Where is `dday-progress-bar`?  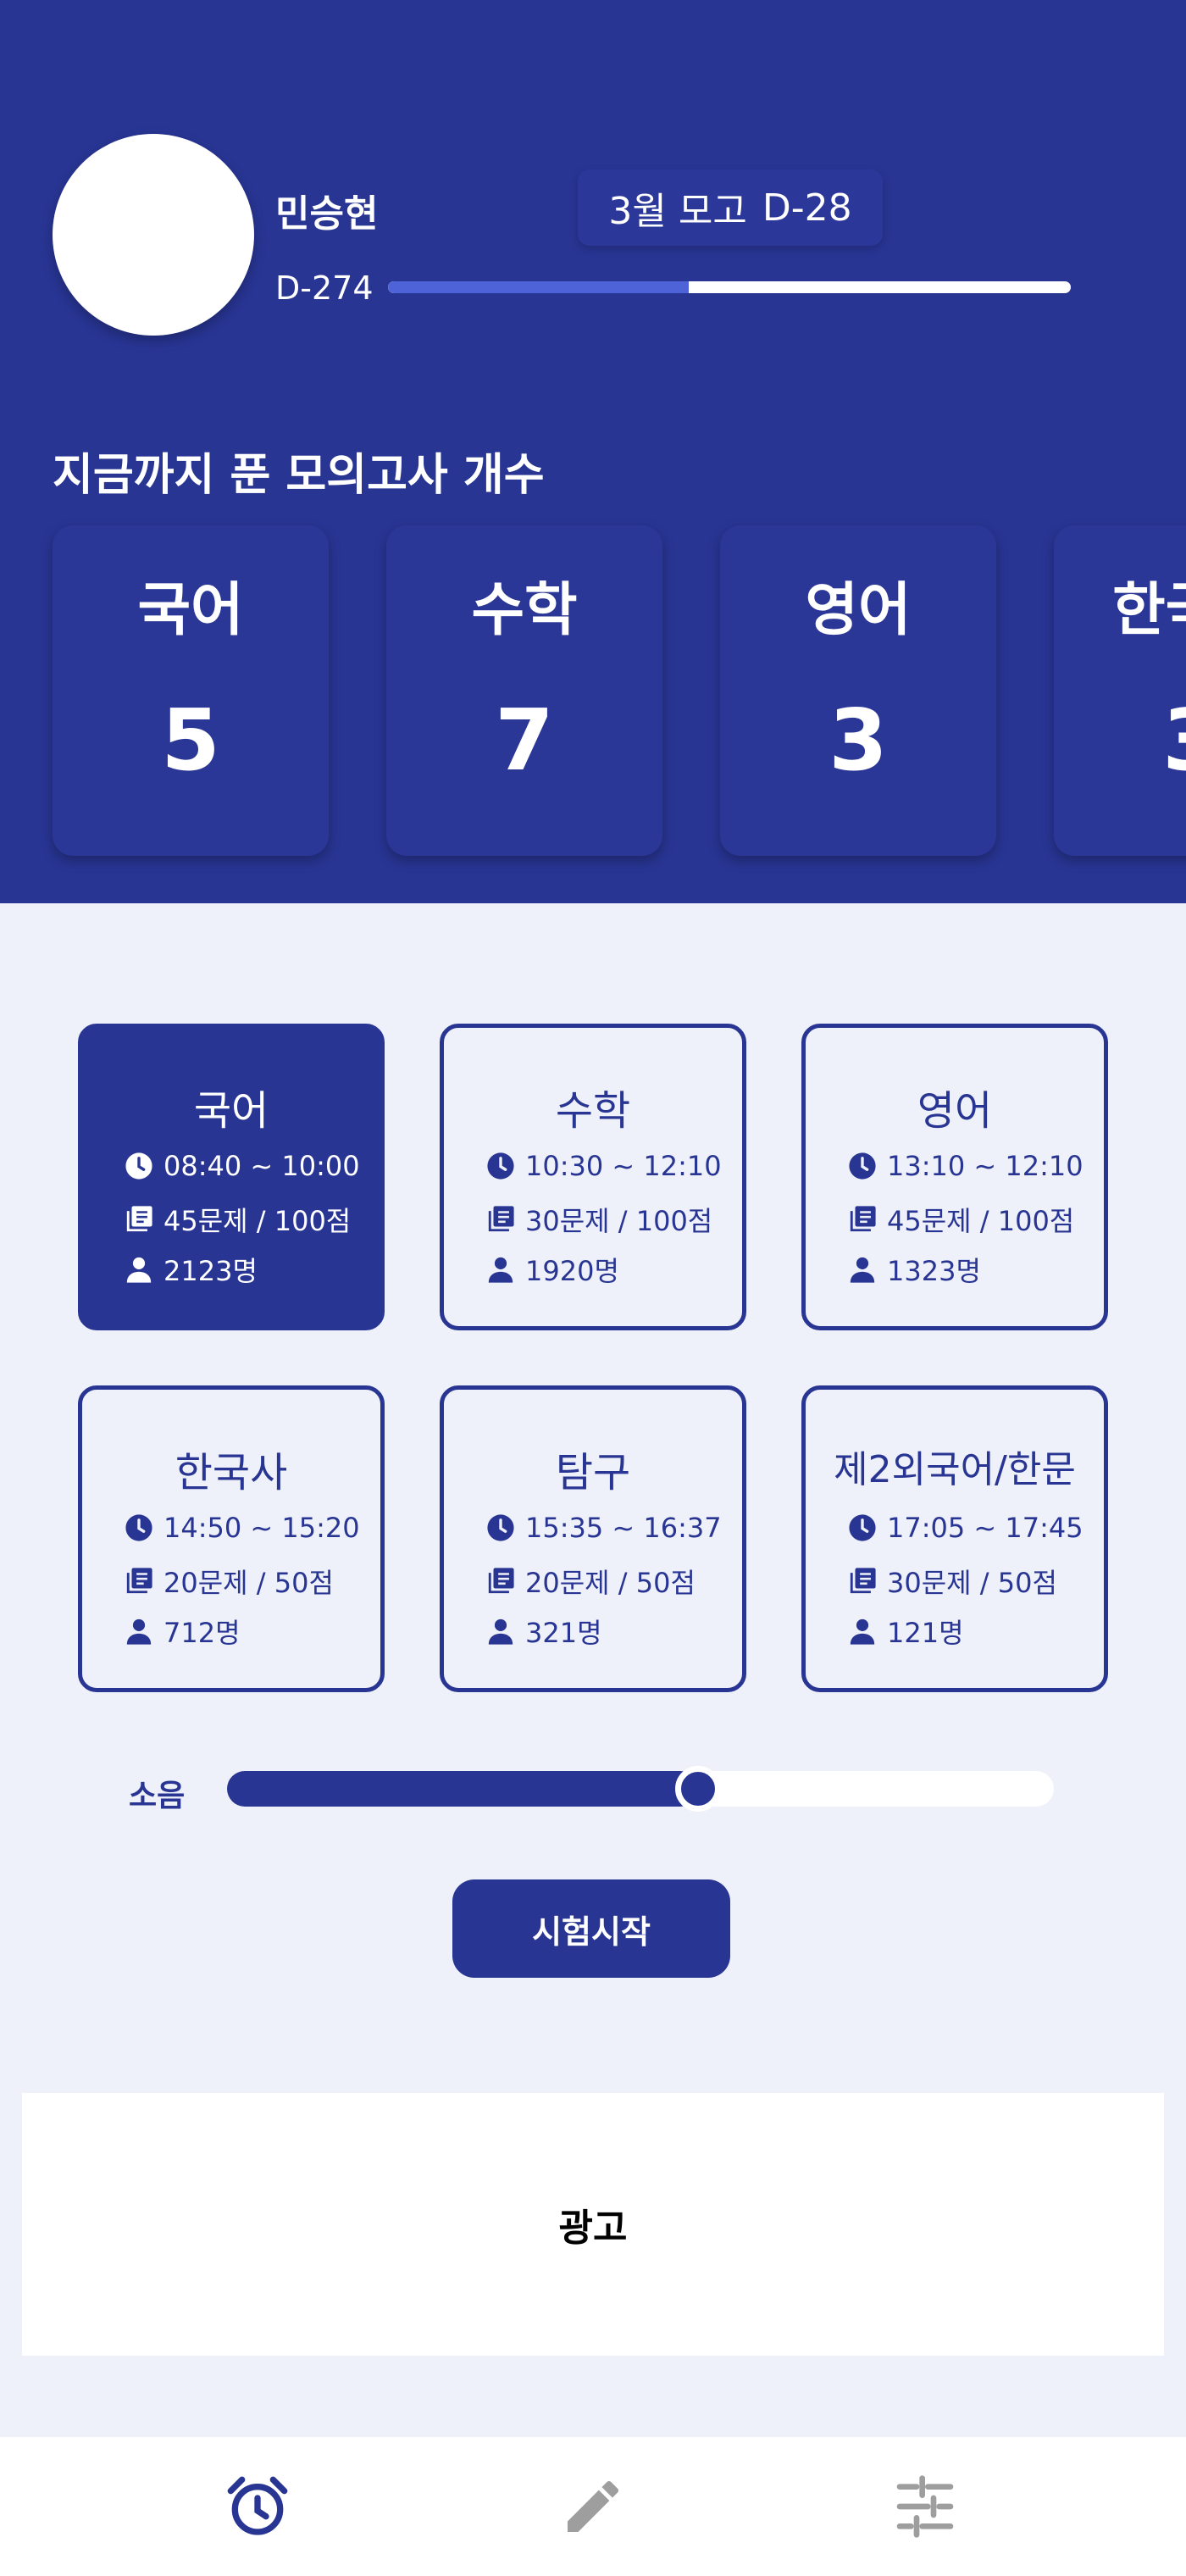 dday-progress-bar is located at coordinates (729, 287).